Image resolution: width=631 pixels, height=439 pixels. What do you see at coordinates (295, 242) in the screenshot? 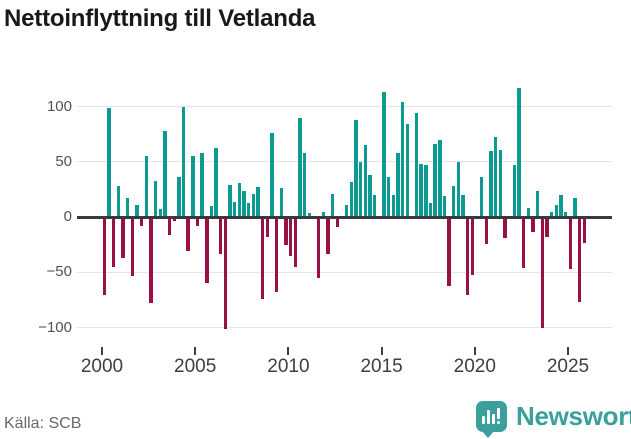
I see `bar-2010Q2` at bounding box center [295, 242].